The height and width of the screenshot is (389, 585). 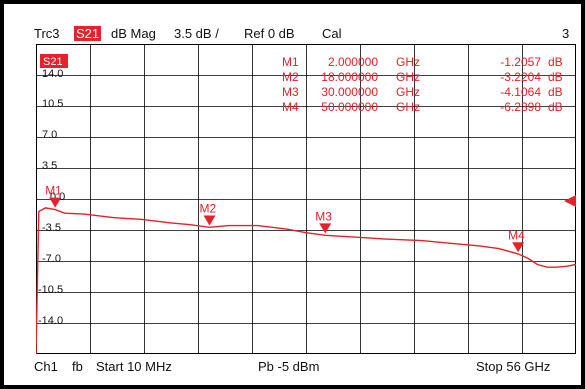 What do you see at coordinates (290, 107) in the screenshot?
I see `marker-name: M4` at bounding box center [290, 107].